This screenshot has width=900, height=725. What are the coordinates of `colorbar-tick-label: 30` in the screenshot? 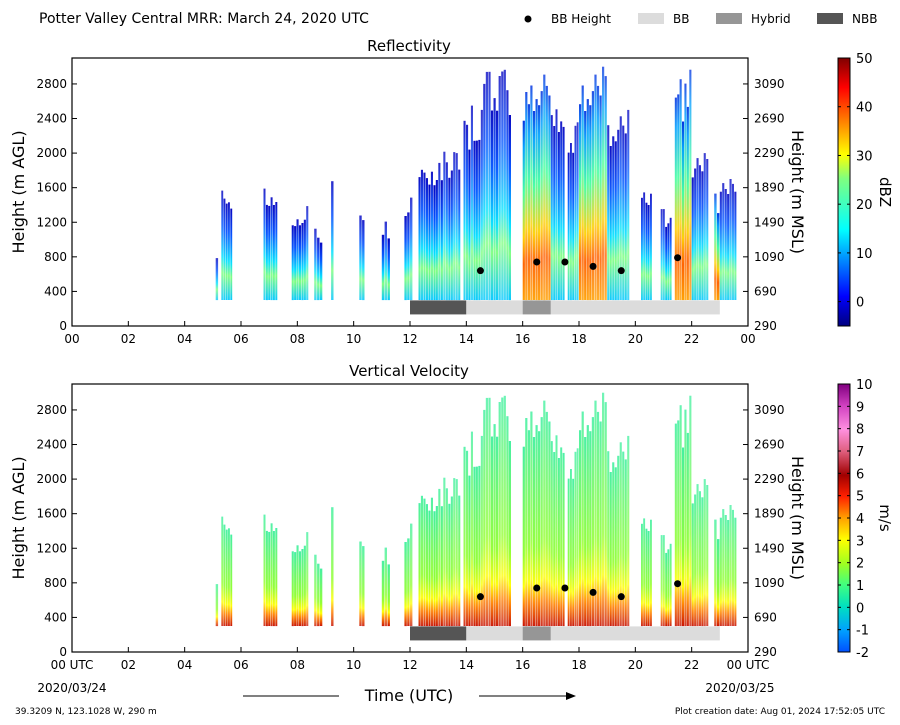 It's located at (864, 156).